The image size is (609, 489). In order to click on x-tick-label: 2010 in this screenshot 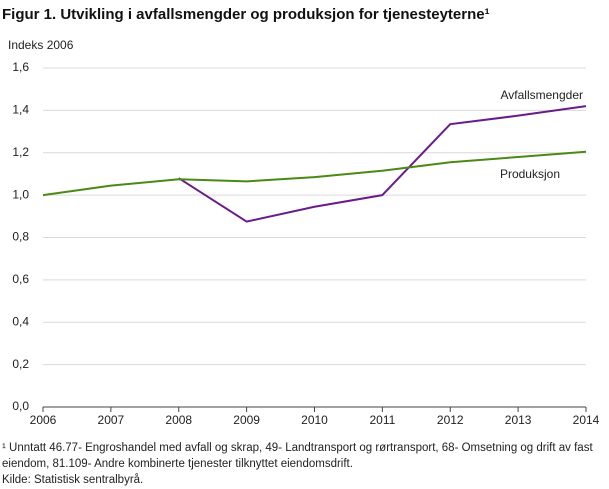, I will do `click(314, 420)`.